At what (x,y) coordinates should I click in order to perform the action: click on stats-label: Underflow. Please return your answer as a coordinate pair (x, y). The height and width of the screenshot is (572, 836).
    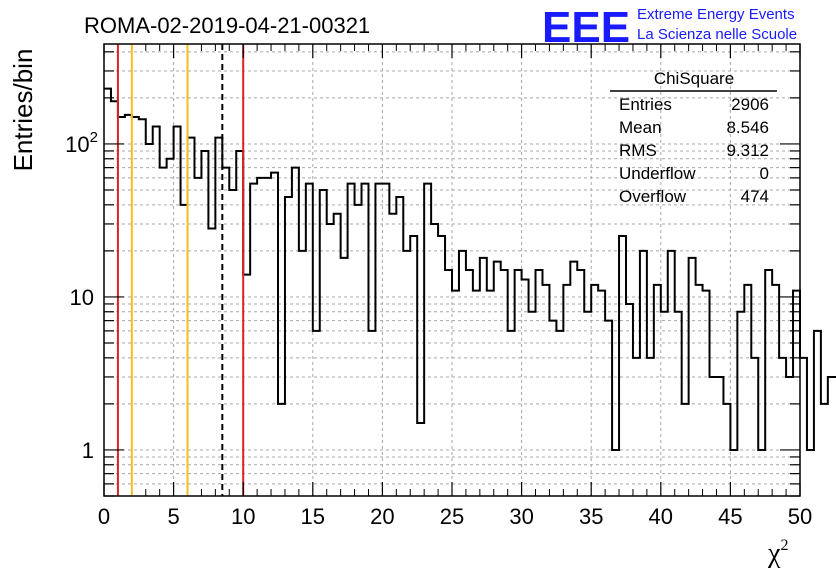
    Looking at the image, I should click on (657, 173).